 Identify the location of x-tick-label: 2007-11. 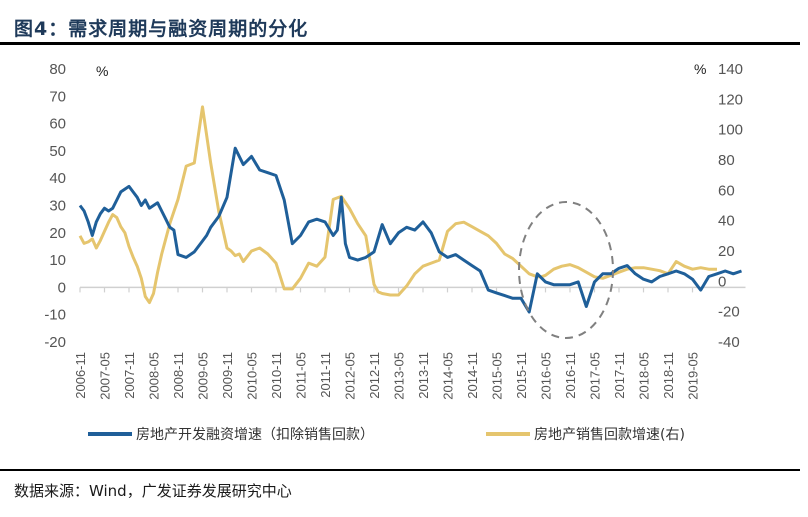
(129, 375).